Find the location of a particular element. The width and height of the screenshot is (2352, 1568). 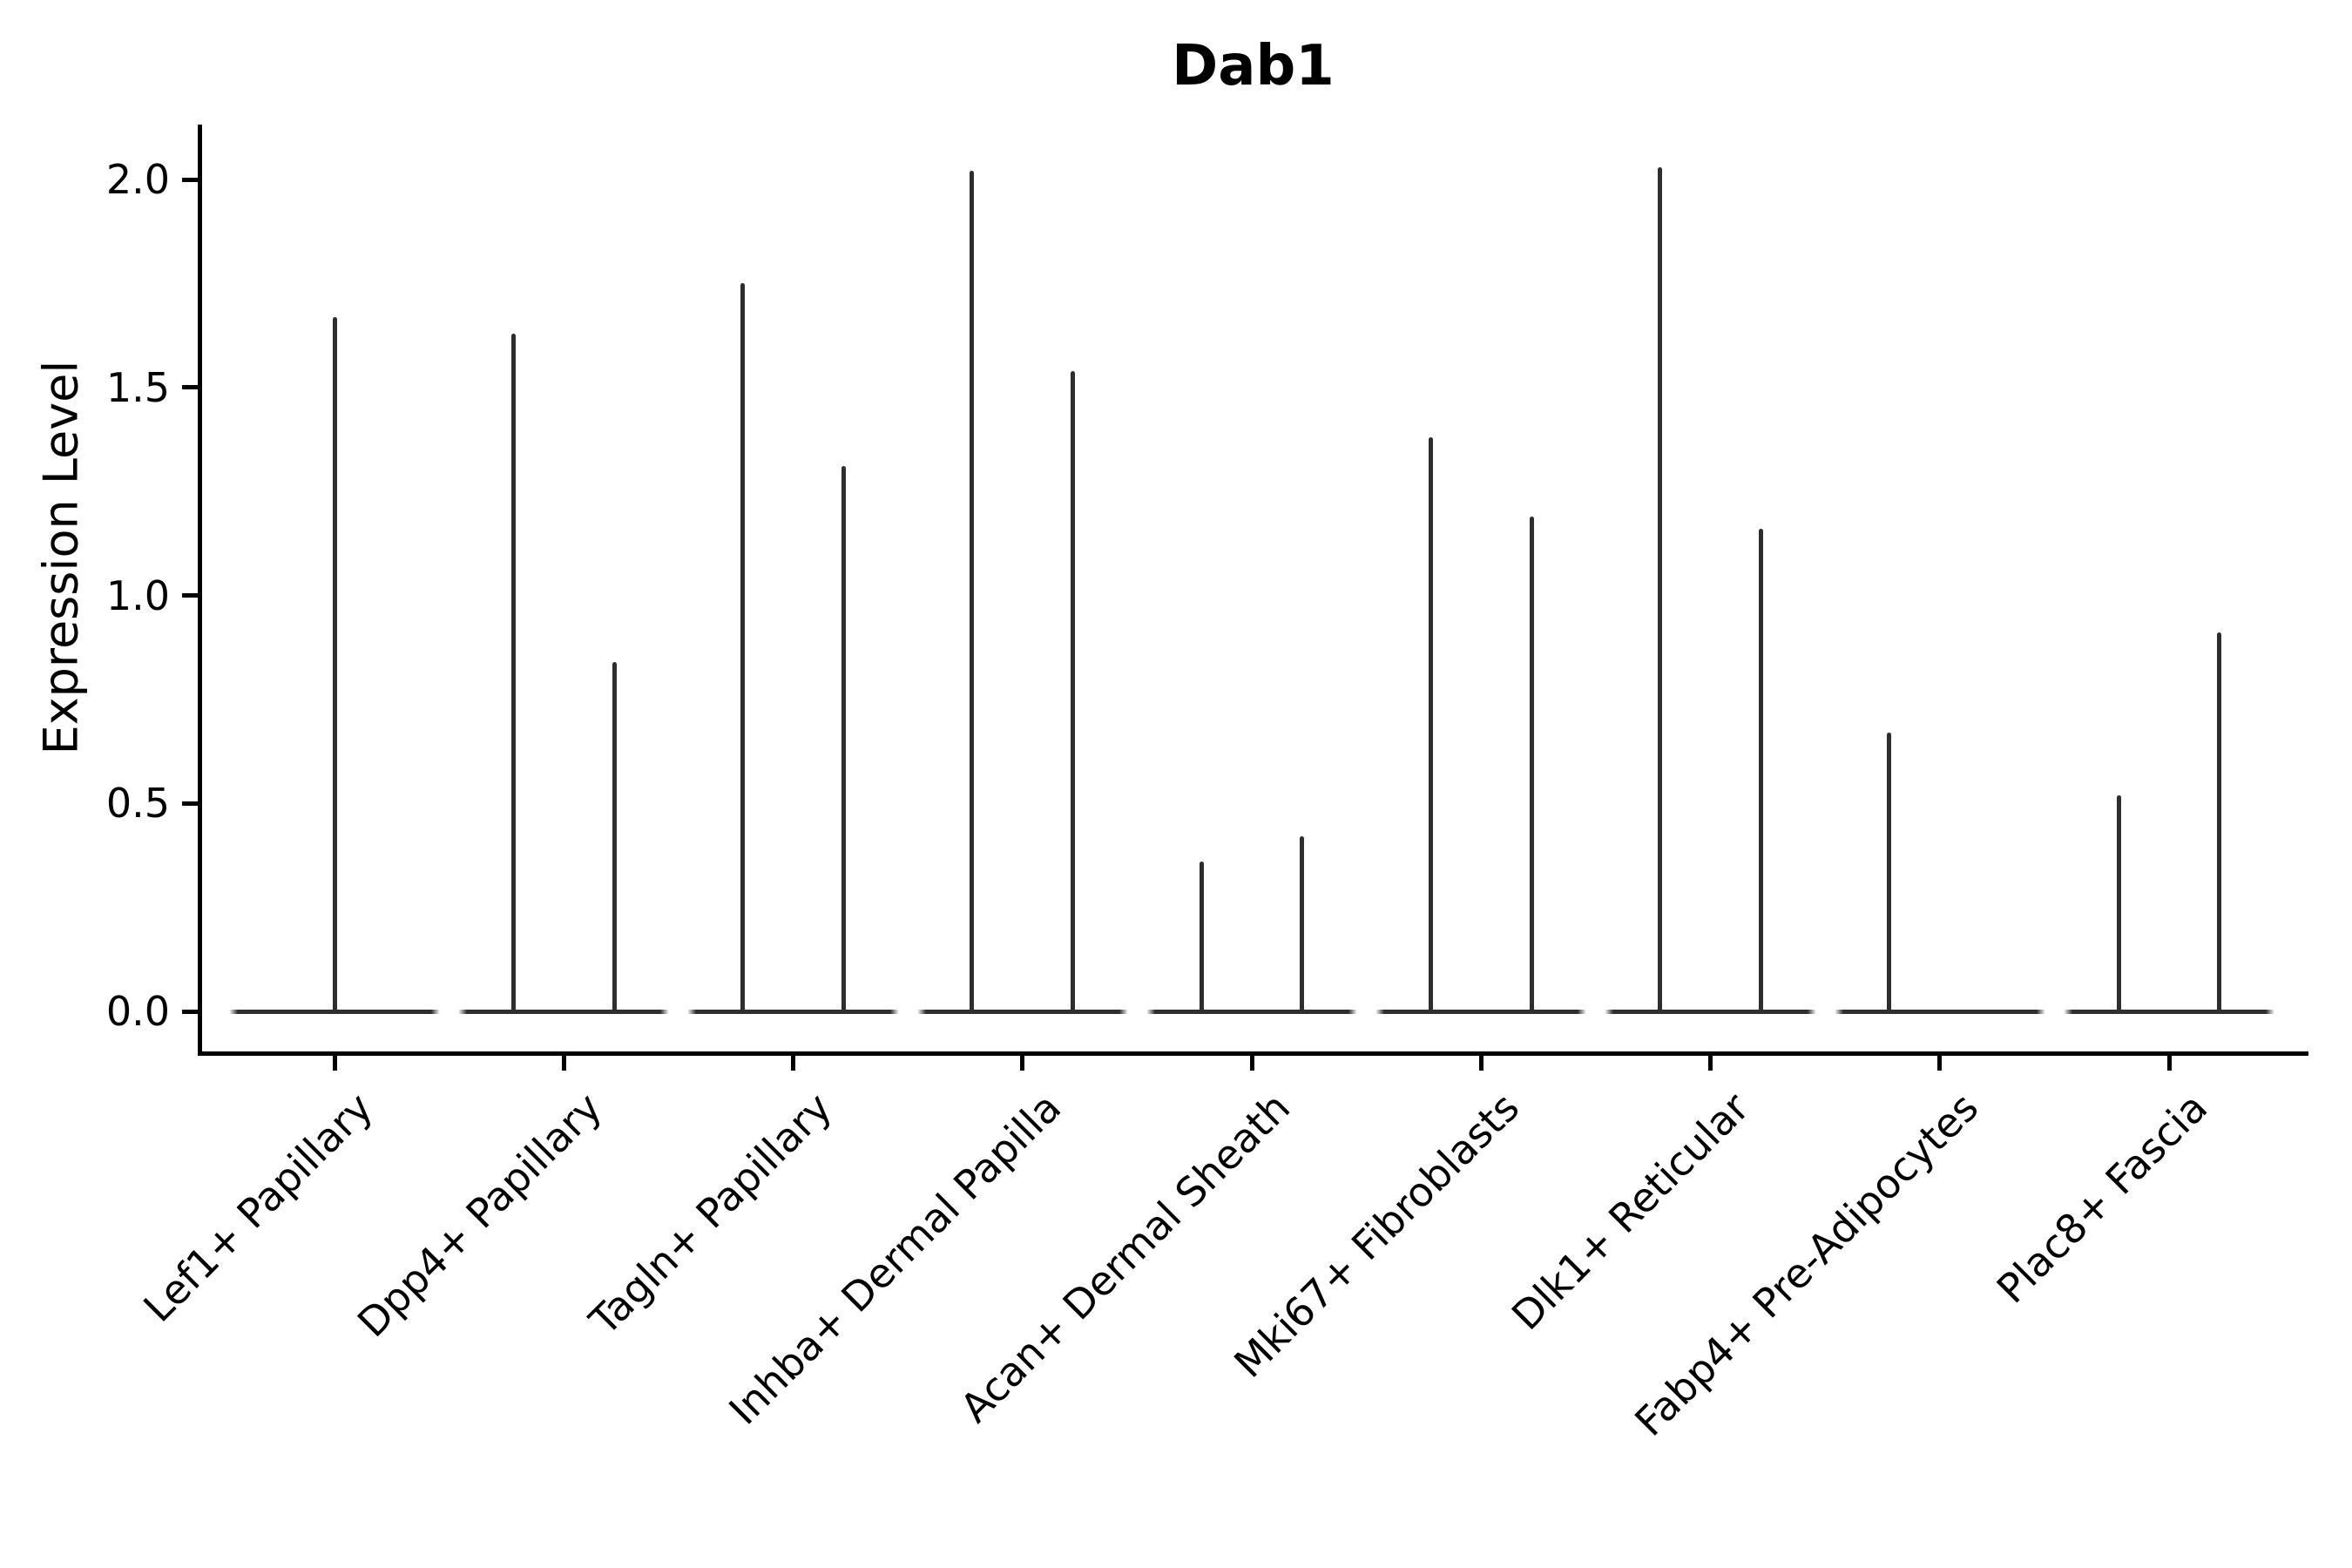

x-tick-label-text: Tagln+ Papillary is located at coordinates (710, 1214).